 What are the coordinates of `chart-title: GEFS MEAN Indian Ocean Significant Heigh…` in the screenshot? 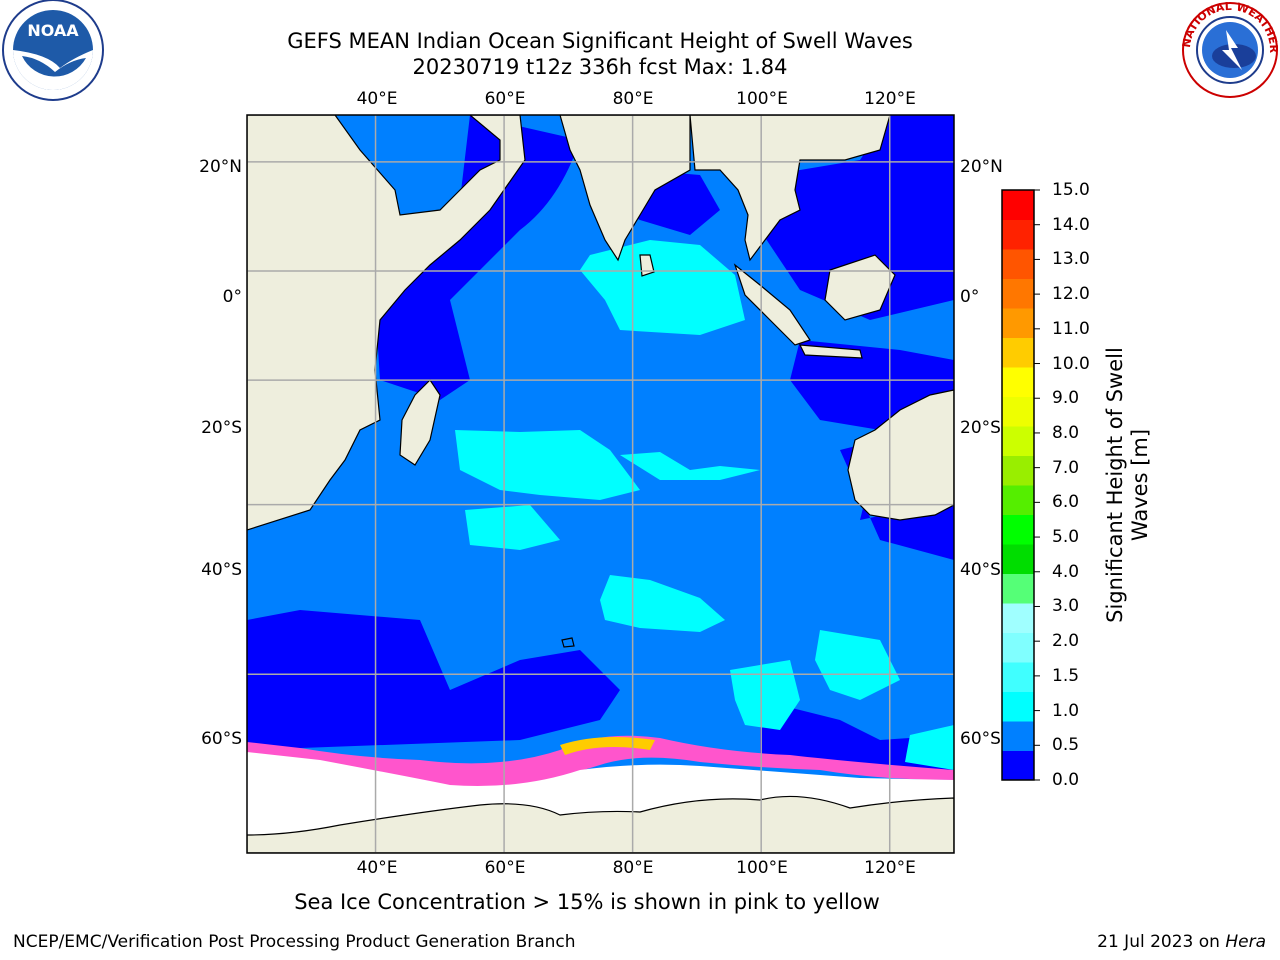 It's located at (600, 41).